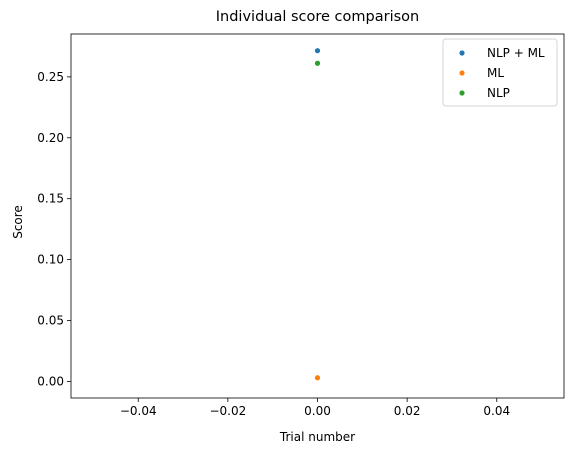  What do you see at coordinates (227, 411) in the screenshot?
I see `x-tick-label: −0.02` at bounding box center [227, 411].